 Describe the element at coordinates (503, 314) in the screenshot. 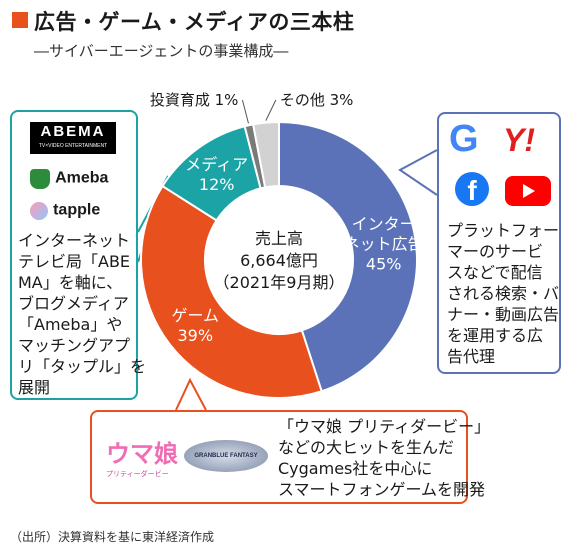

I see `callout-ads-line: ナー・動画広告` at that location.